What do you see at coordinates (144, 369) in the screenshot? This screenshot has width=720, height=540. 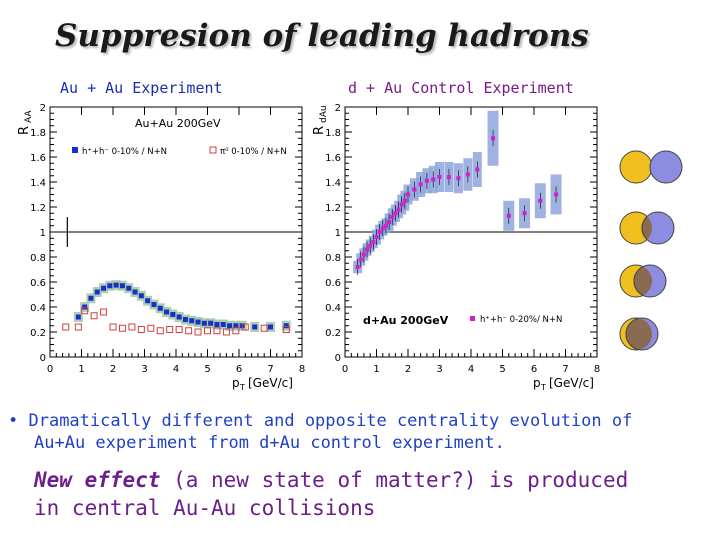 I see `auau-x-tick-label: 3` at bounding box center [144, 369].